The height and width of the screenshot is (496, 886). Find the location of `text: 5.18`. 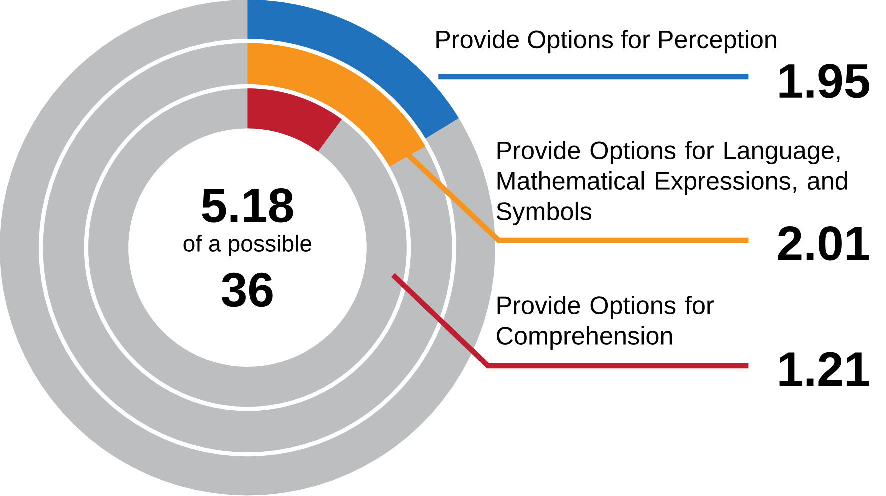

text: 5.18 is located at coordinates (248, 205).